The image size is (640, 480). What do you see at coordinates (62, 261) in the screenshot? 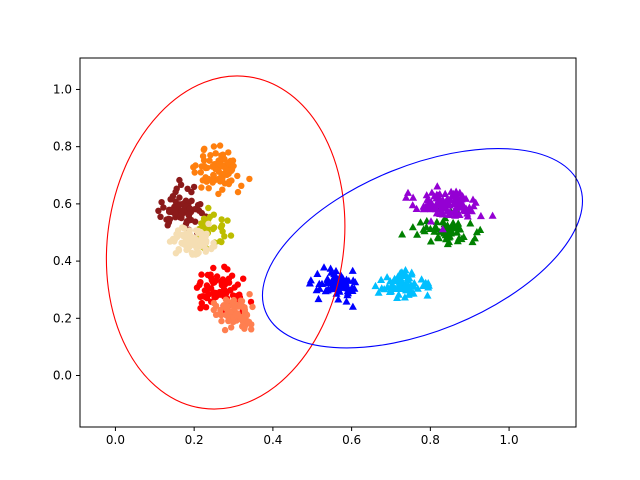
I see `y-tick-label: 0.4` at bounding box center [62, 261].